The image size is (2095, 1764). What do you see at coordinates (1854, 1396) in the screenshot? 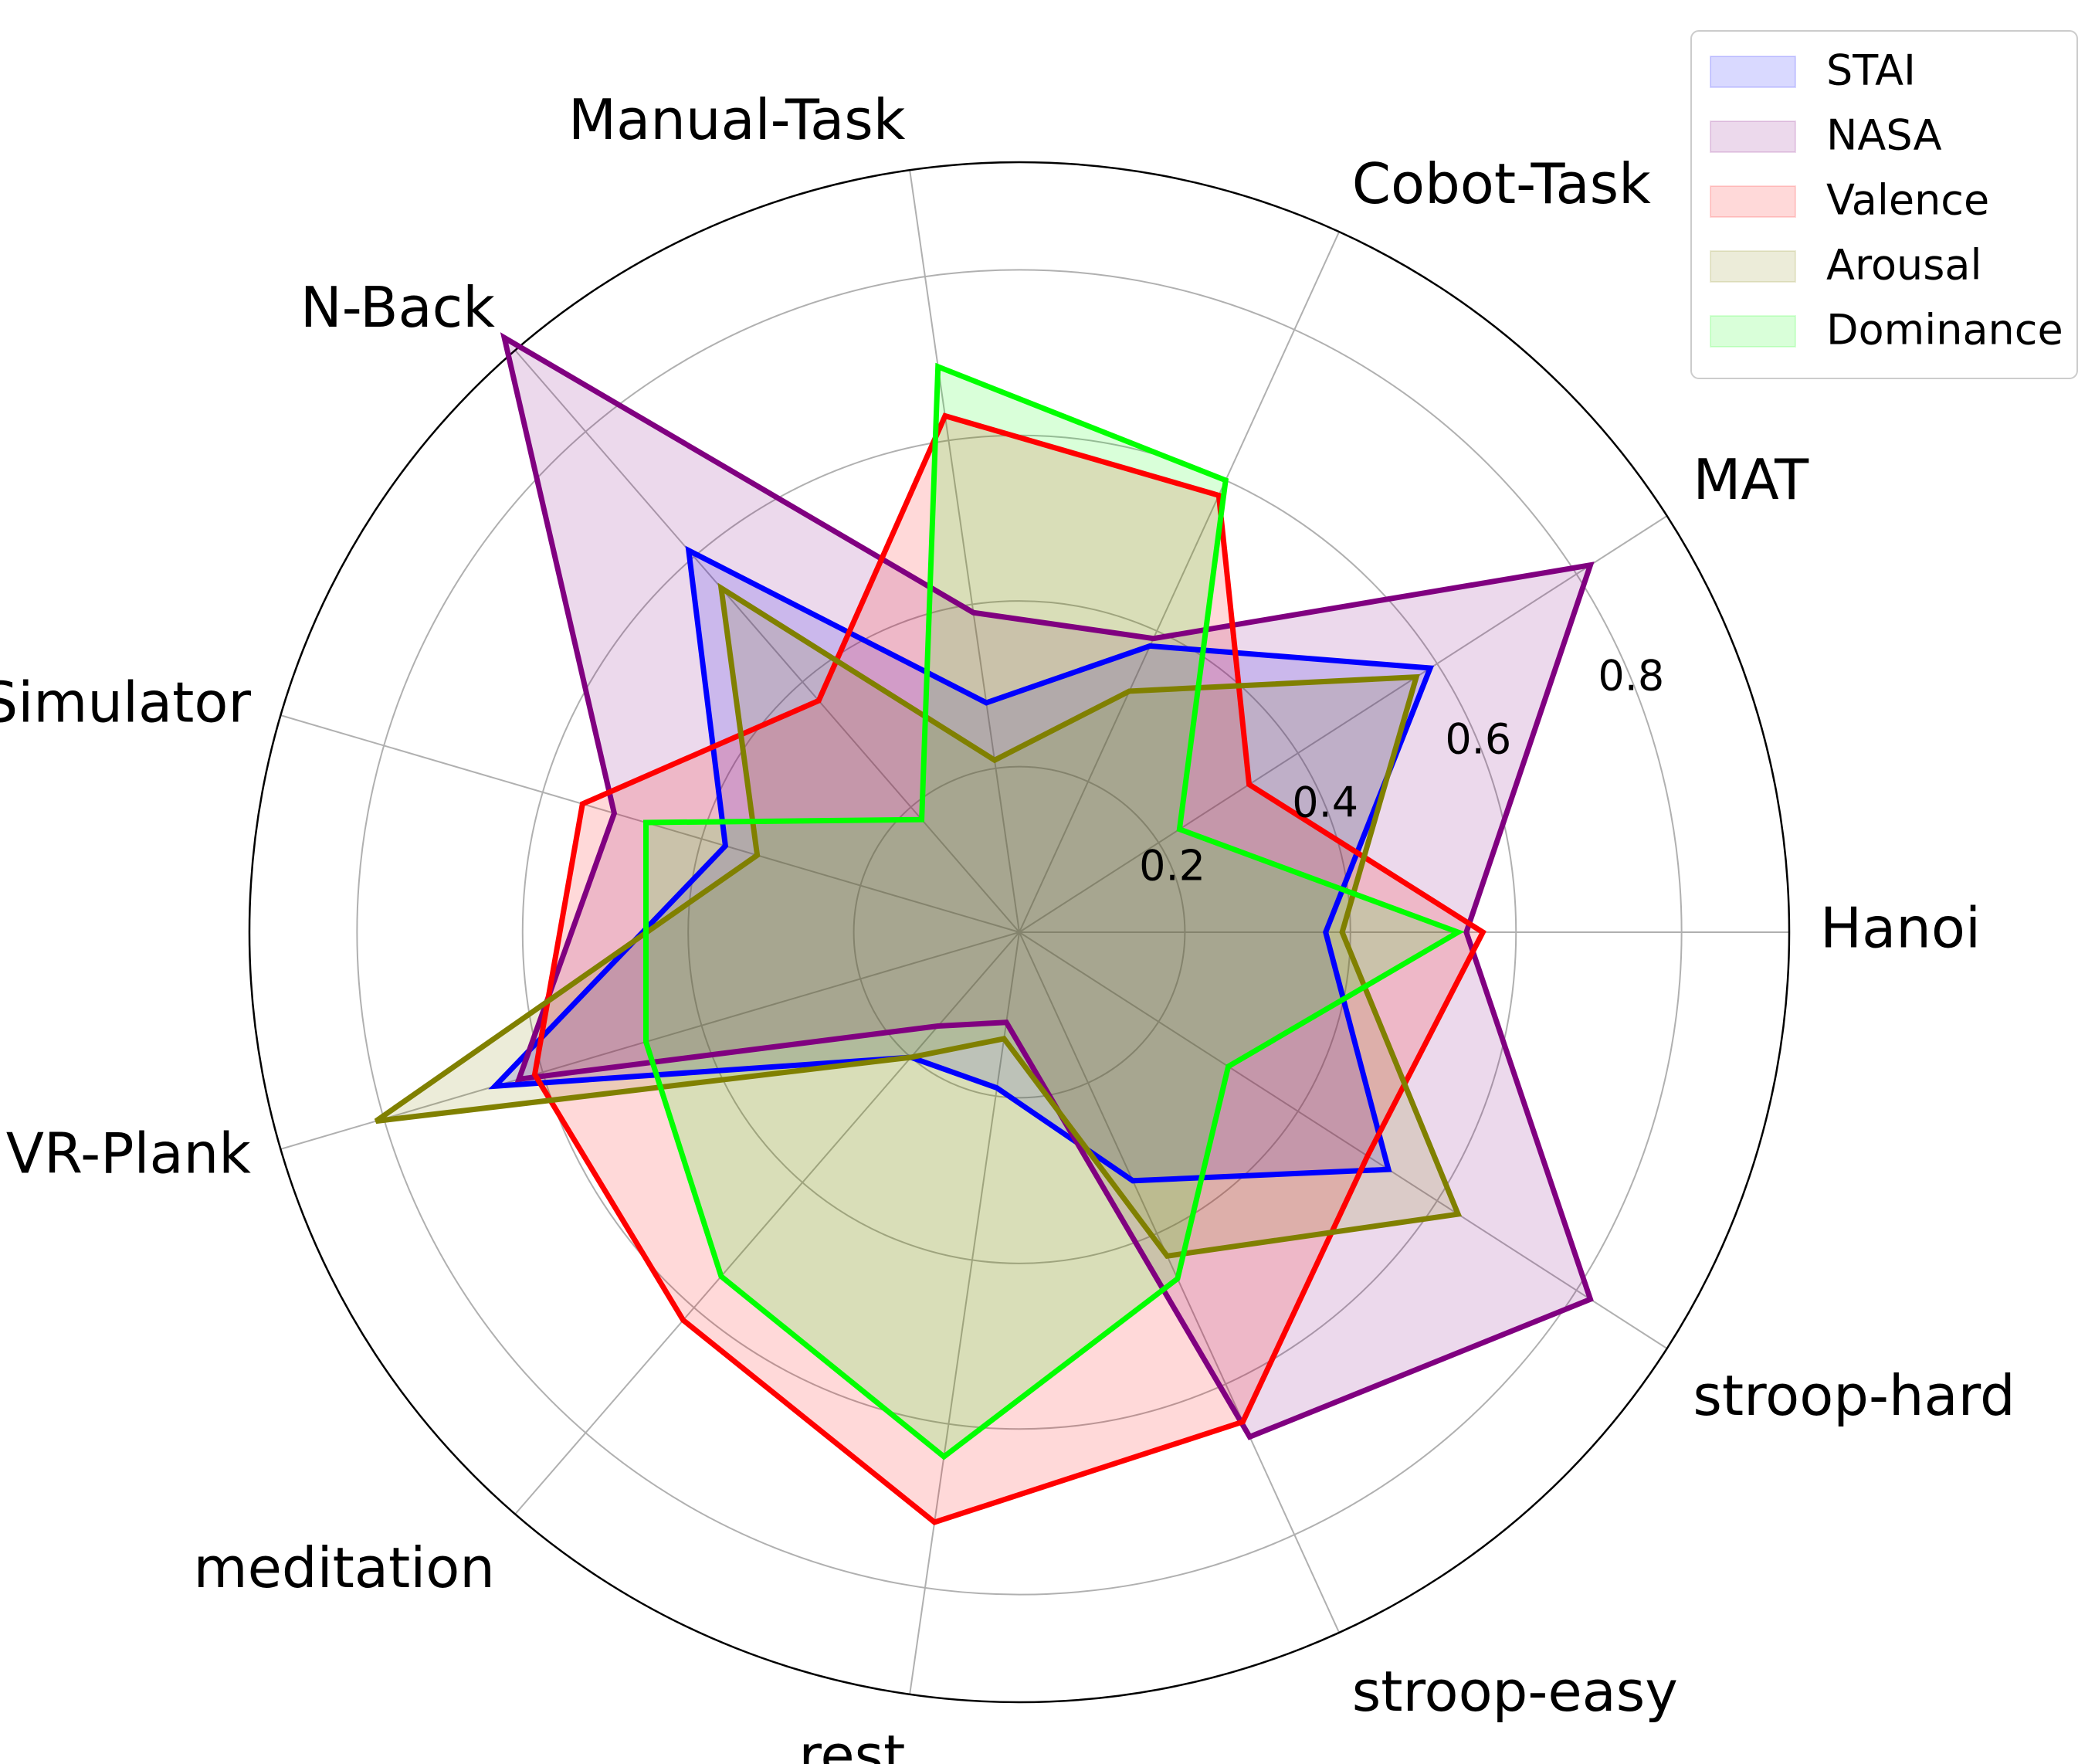
I see `category-label: stroop-hard` at bounding box center [1854, 1396].